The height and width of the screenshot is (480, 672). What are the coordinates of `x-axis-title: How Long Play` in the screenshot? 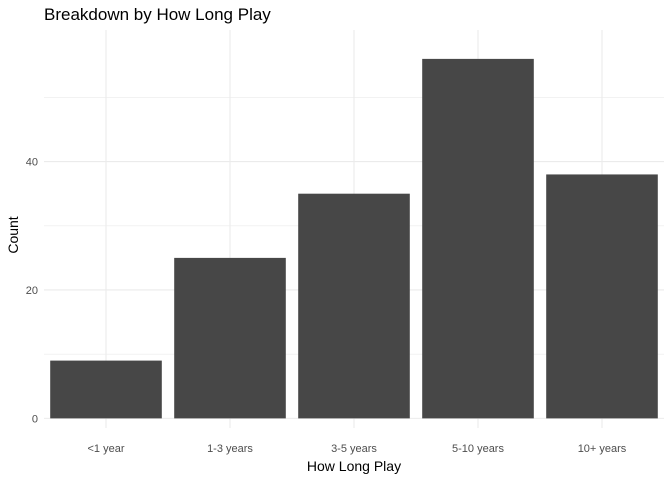 It's located at (354, 466).